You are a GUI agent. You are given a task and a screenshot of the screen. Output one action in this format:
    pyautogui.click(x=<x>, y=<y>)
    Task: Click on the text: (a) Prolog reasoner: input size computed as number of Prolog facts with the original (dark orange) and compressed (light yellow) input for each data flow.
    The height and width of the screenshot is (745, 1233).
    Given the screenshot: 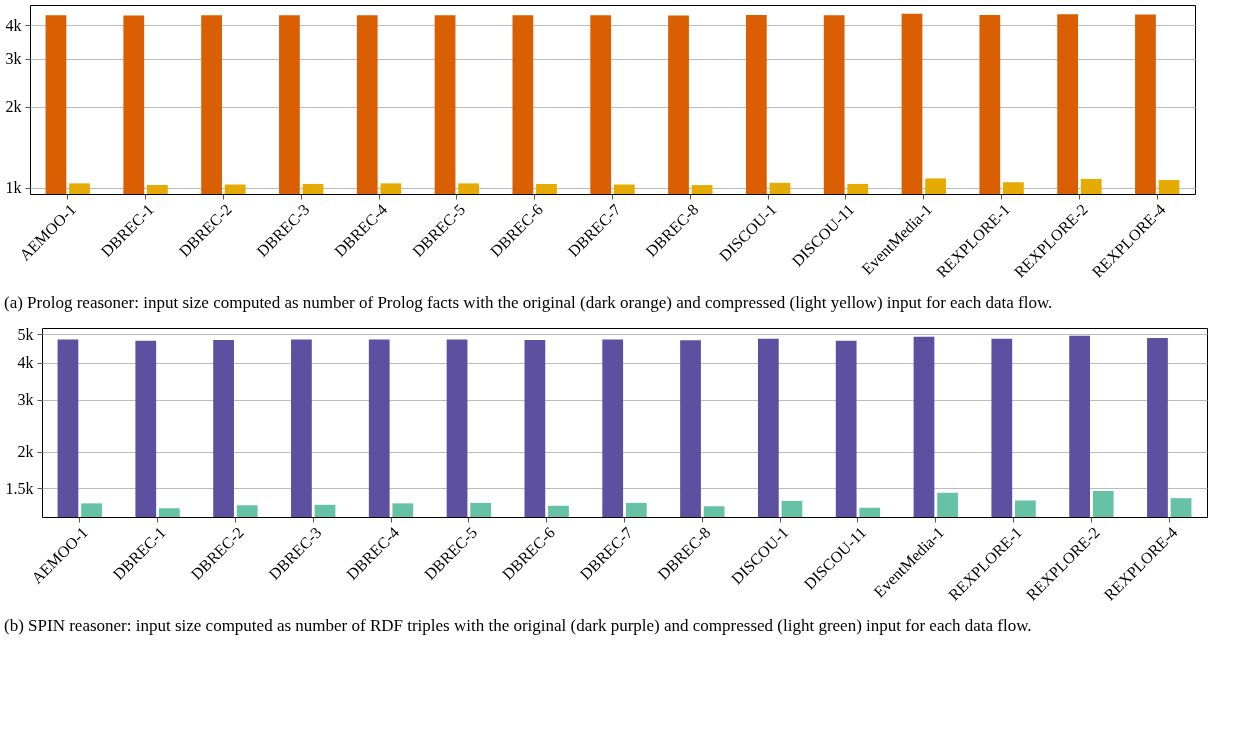 What is the action you would take?
    pyautogui.click(x=529, y=302)
    